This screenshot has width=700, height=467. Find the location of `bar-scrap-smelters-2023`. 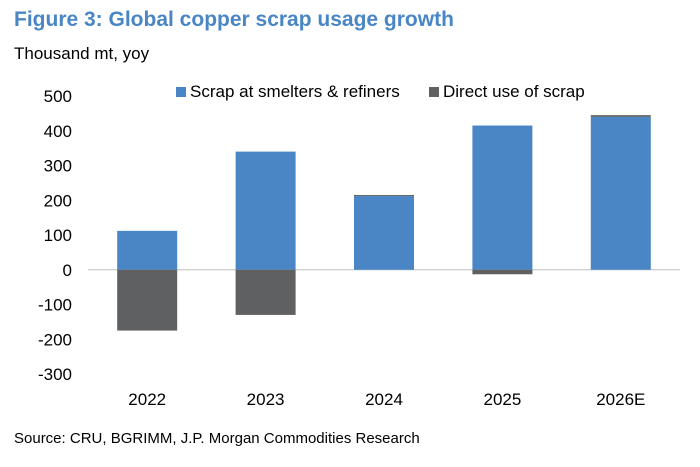

bar-scrap-smelters-2023 is located at coordinates (265, 210).